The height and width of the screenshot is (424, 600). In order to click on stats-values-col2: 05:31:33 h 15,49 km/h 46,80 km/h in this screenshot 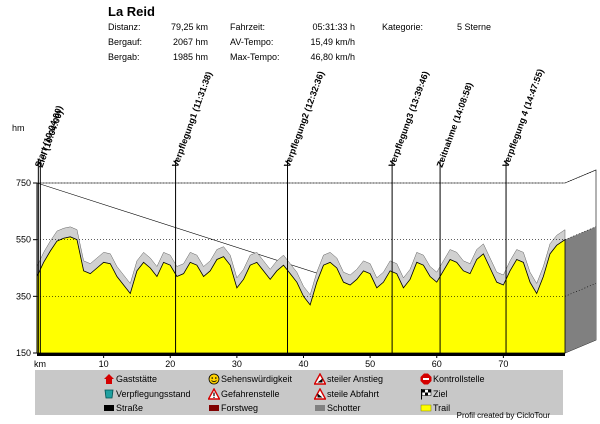, I will do `click(327, 42)`.